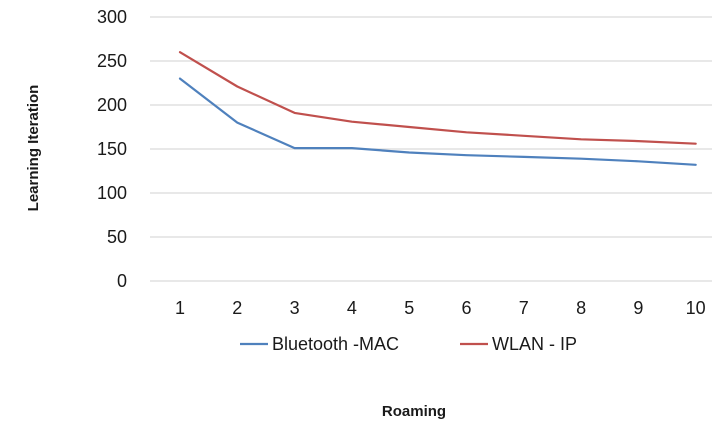 The width and height of the screenshot is (724, 421). What do you see at coordinates (117, 237) in the screenshot?
I see `y-tick-label: 50` at bounding box center [117, 237].